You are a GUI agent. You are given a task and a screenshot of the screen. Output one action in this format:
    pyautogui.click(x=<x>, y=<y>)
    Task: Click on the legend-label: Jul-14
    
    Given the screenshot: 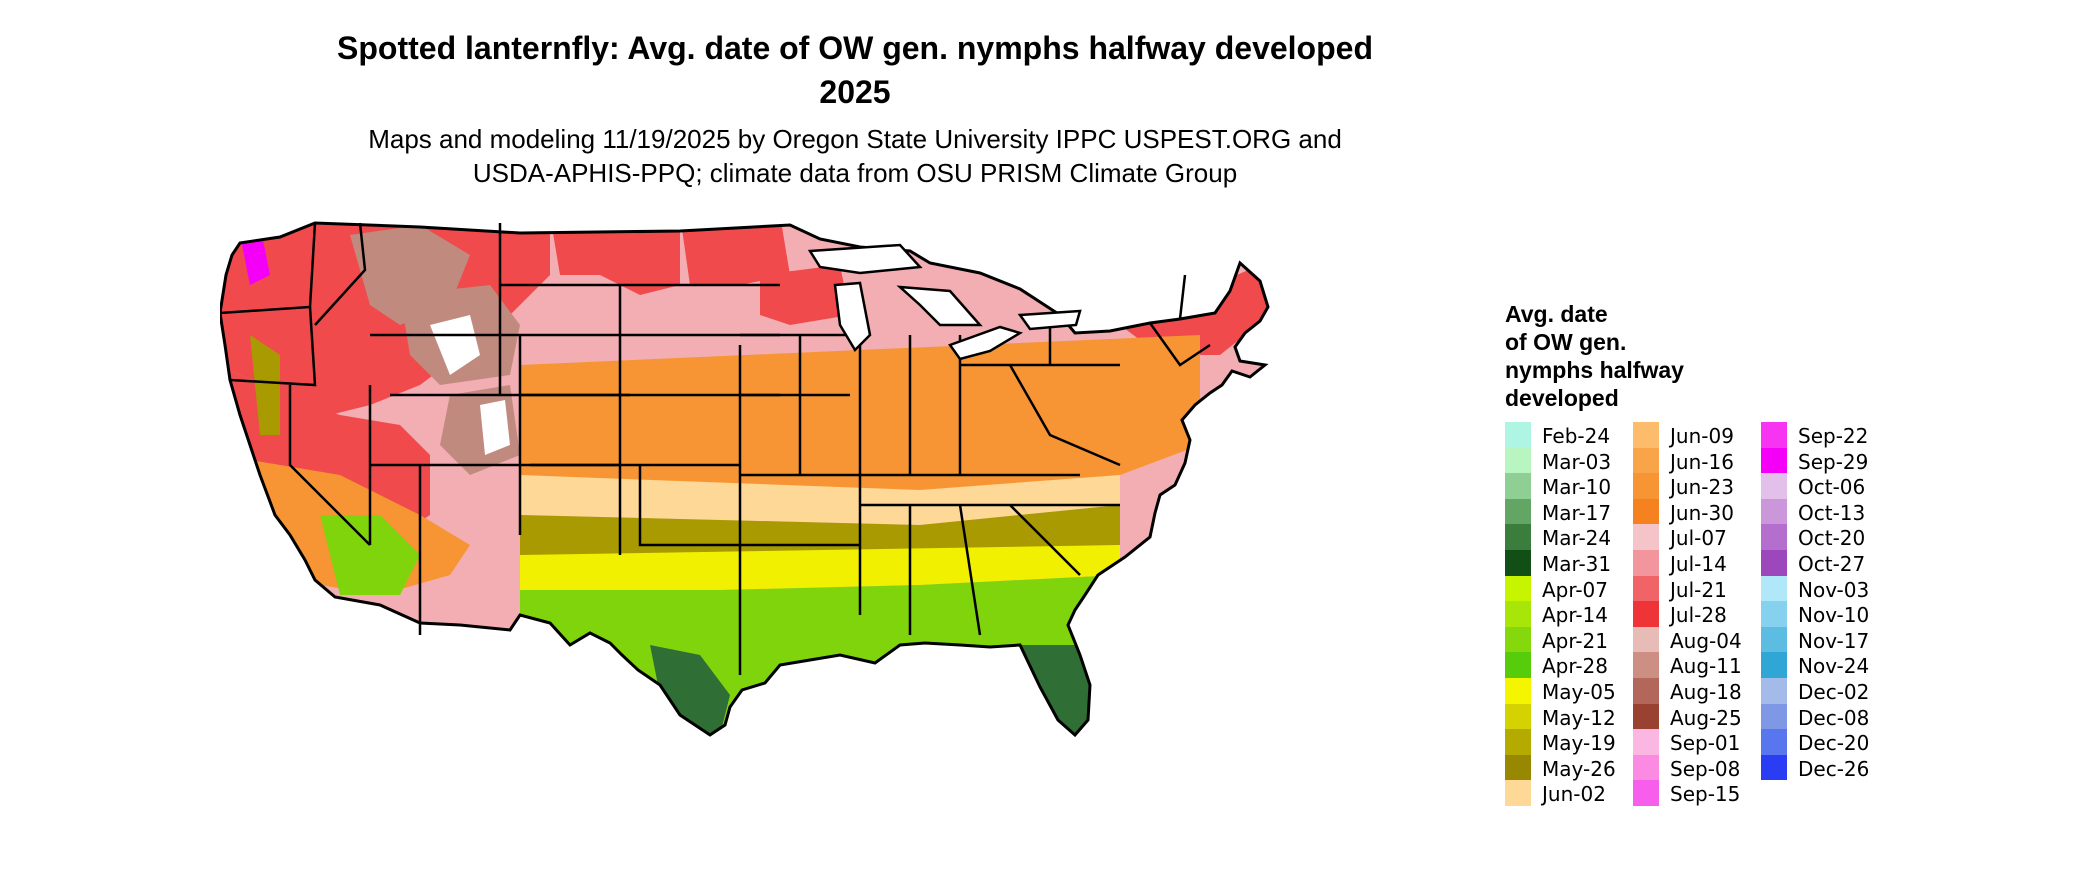 What is the action you would take?
    pyautogui.click(x=1698, y=563)
    